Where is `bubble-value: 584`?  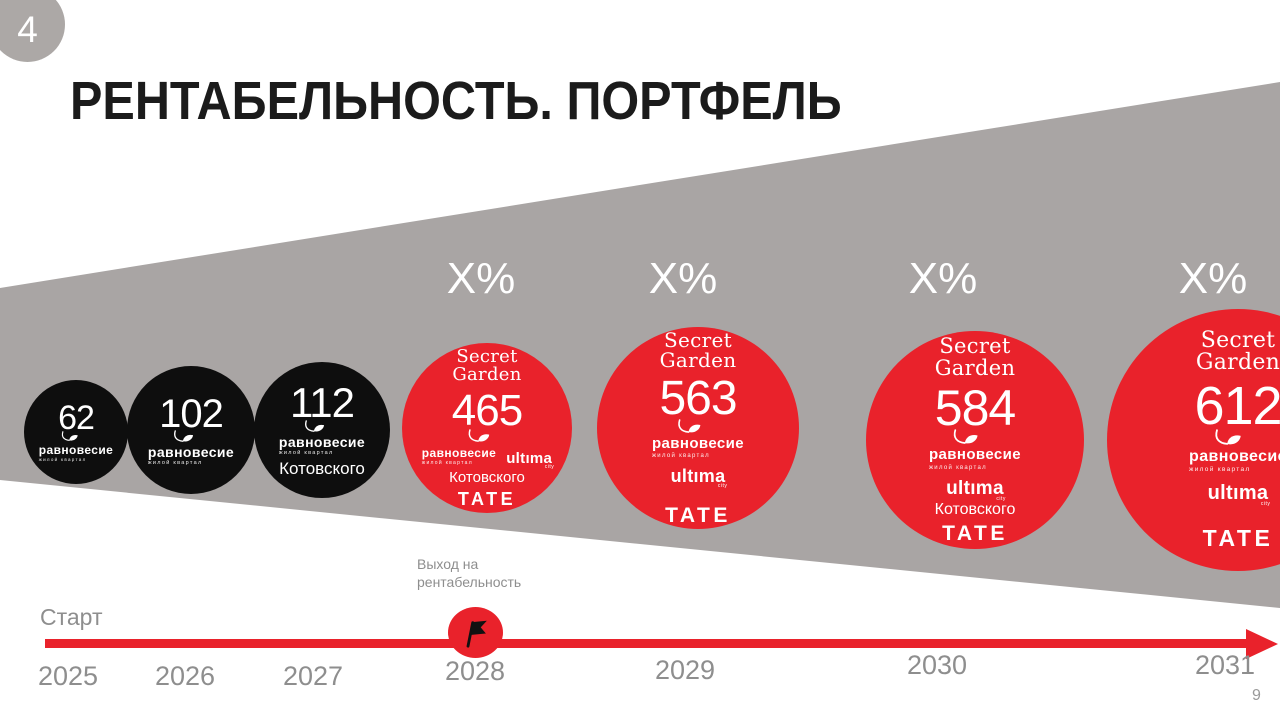
bubble-value: 584 is located at coordinates (975, 408).